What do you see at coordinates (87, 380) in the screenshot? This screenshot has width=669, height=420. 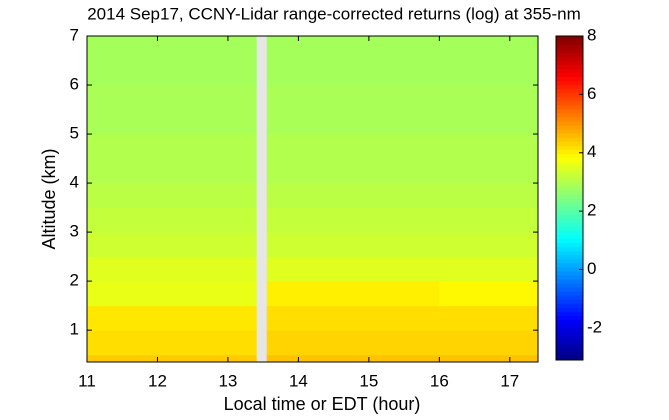 I see `x-tick-label: 11` at bounding box center [87, 380].